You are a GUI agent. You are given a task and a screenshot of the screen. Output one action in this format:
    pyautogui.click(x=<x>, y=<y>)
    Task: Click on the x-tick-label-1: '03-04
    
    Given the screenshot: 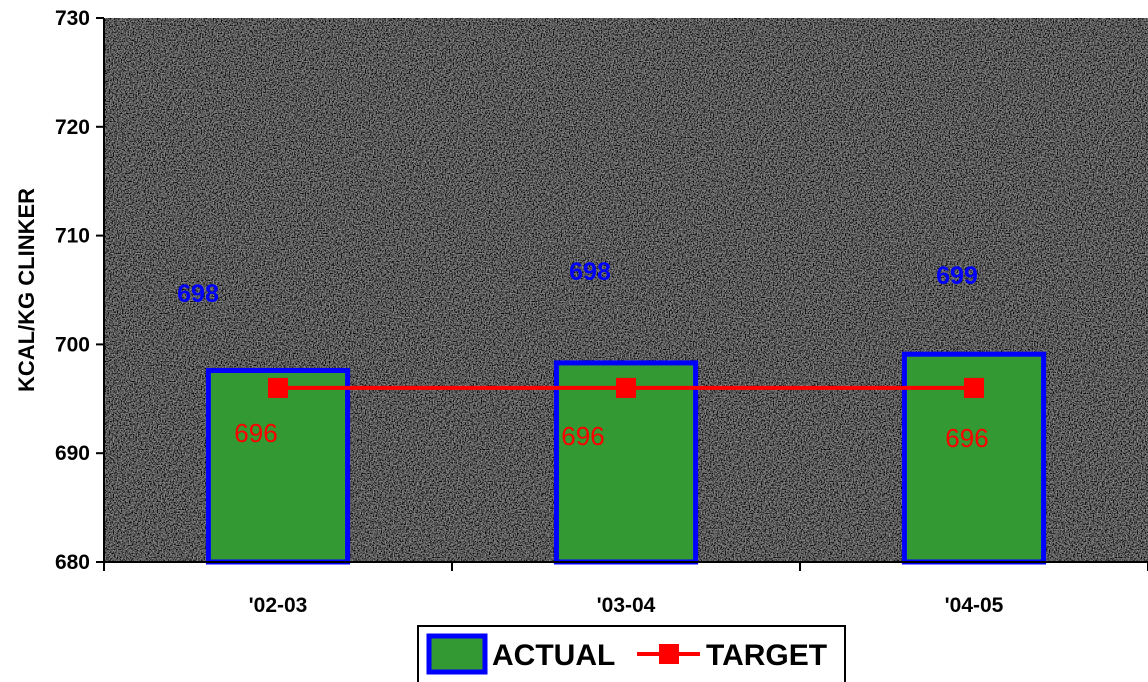 What is the action you would take?
    pyautogui.click(x=626, y=605)
    